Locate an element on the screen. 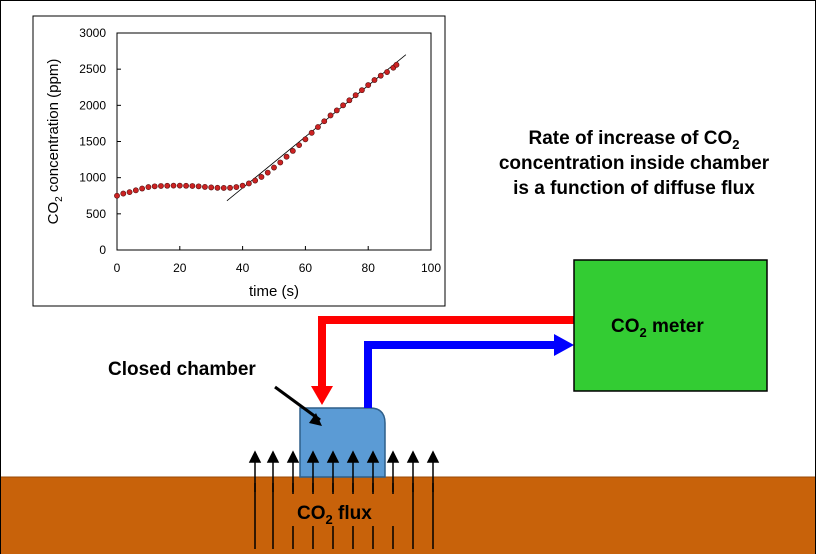 The height and width of the screenshot is (556, 818). y-tick-label: 2000 is located at coordinates (92, 105).